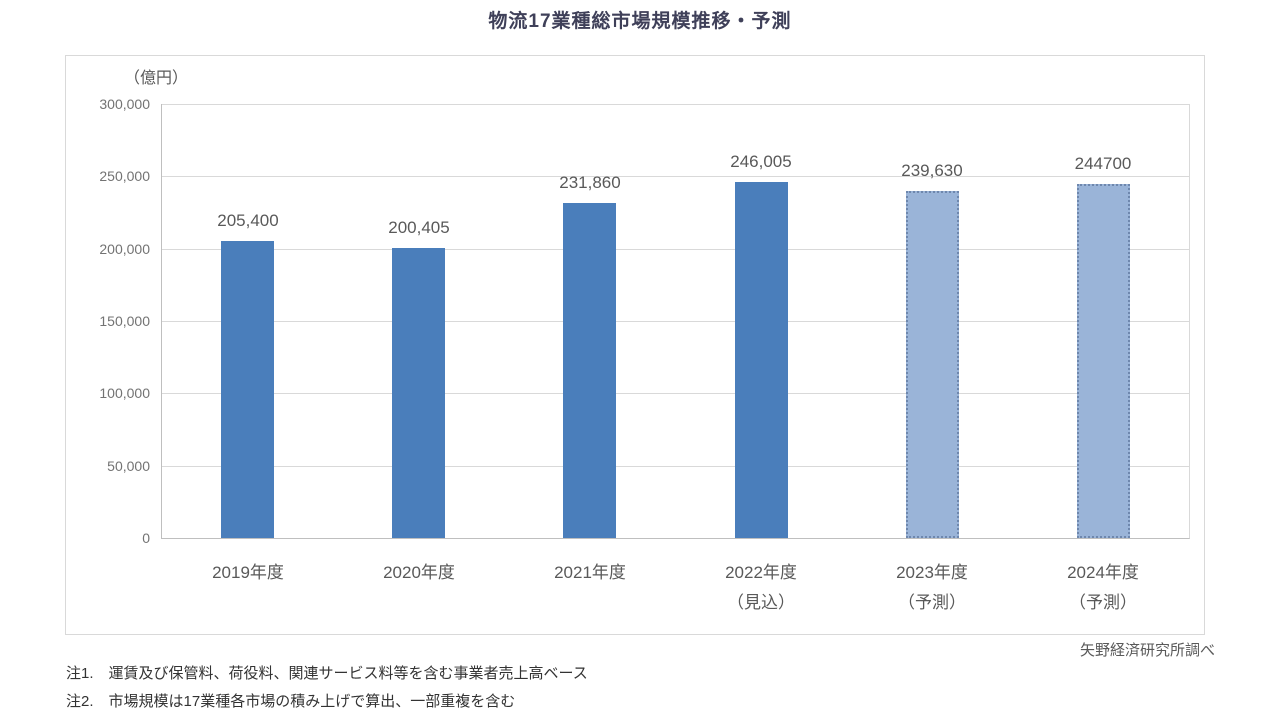 This screenshot has height=720, width=1280. Describe the element at coordinates (640, 21) in the screenshot. I see `chart-title: 物流17業種総市場規模推移・予測` at that location.